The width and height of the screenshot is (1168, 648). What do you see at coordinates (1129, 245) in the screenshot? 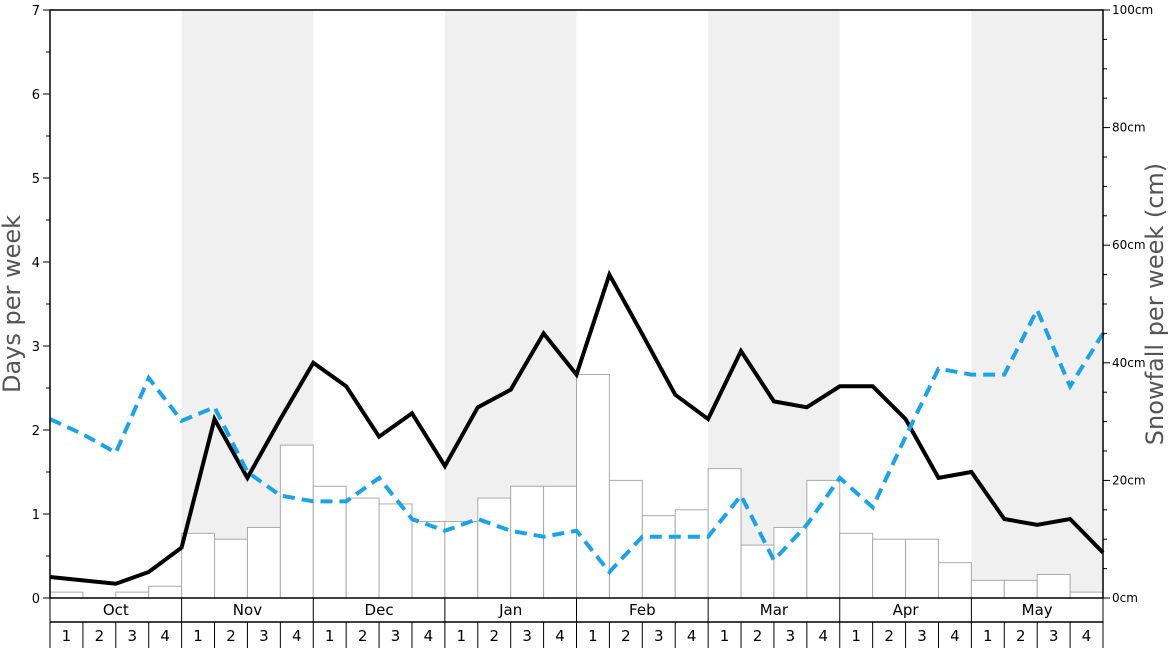
I see `right-tick-label: 60cm` at bounding box center [1129, 245].